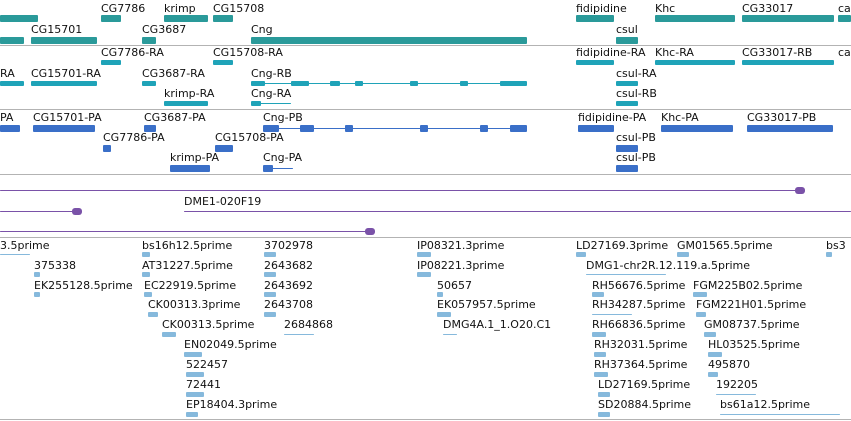 The image size is (851, 421). Describe the element at coordinates (800, 190) in the screenshot. I see `bac-clone-end` at that location.